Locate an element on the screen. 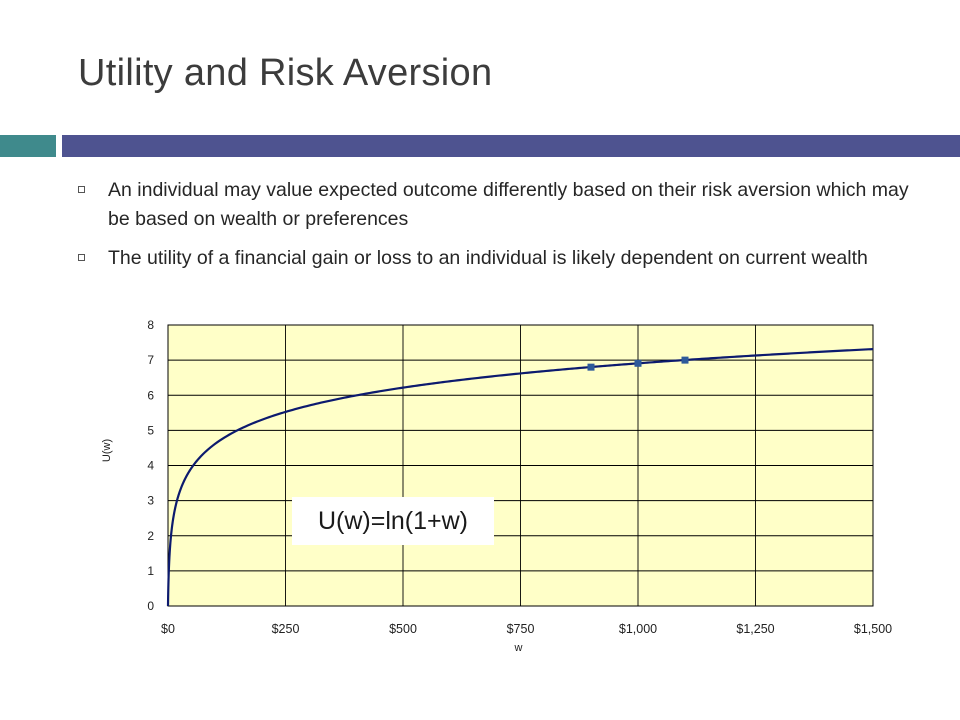 Image resolution: width=960 pixels, height=720 pixels. y-tick-label: 4 is located at coordinates (150, 466).